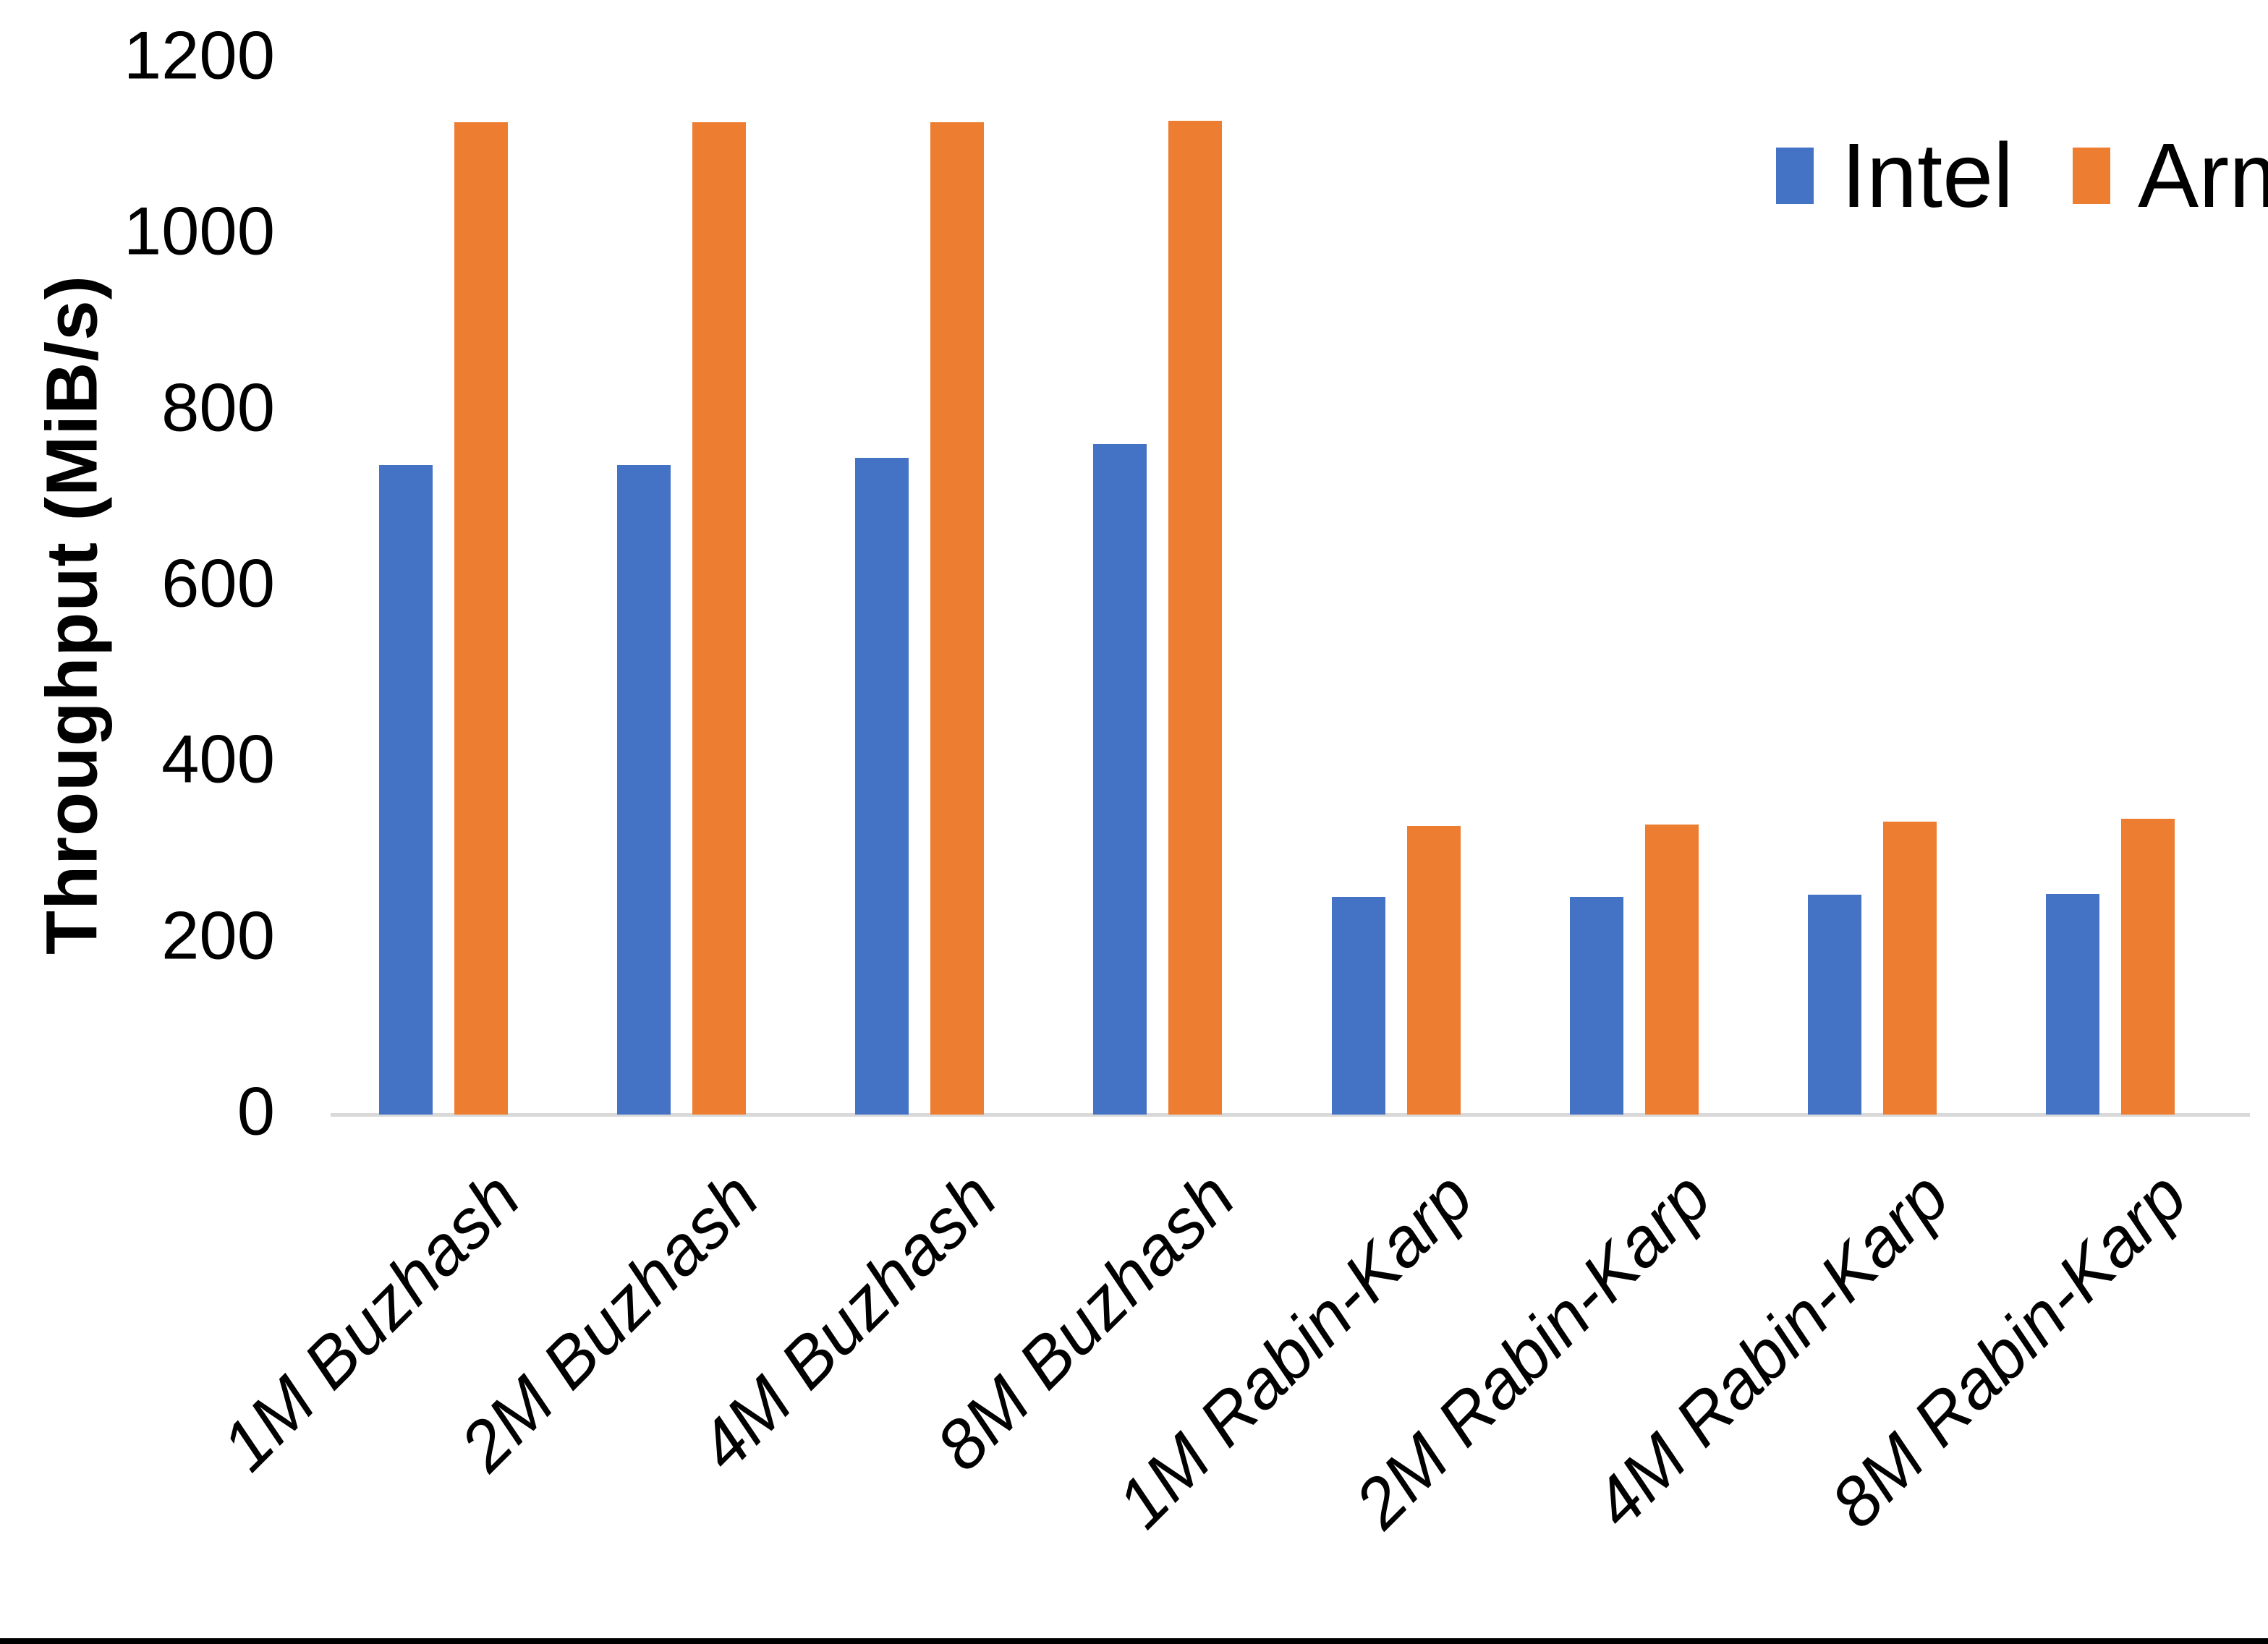 This screenshot has height=1644, width=2268. What do you see at coordinates (1195, 618) in the screenshot?
I see `arm-bar-8m-buzhash` at bounding box center [1195, 618].